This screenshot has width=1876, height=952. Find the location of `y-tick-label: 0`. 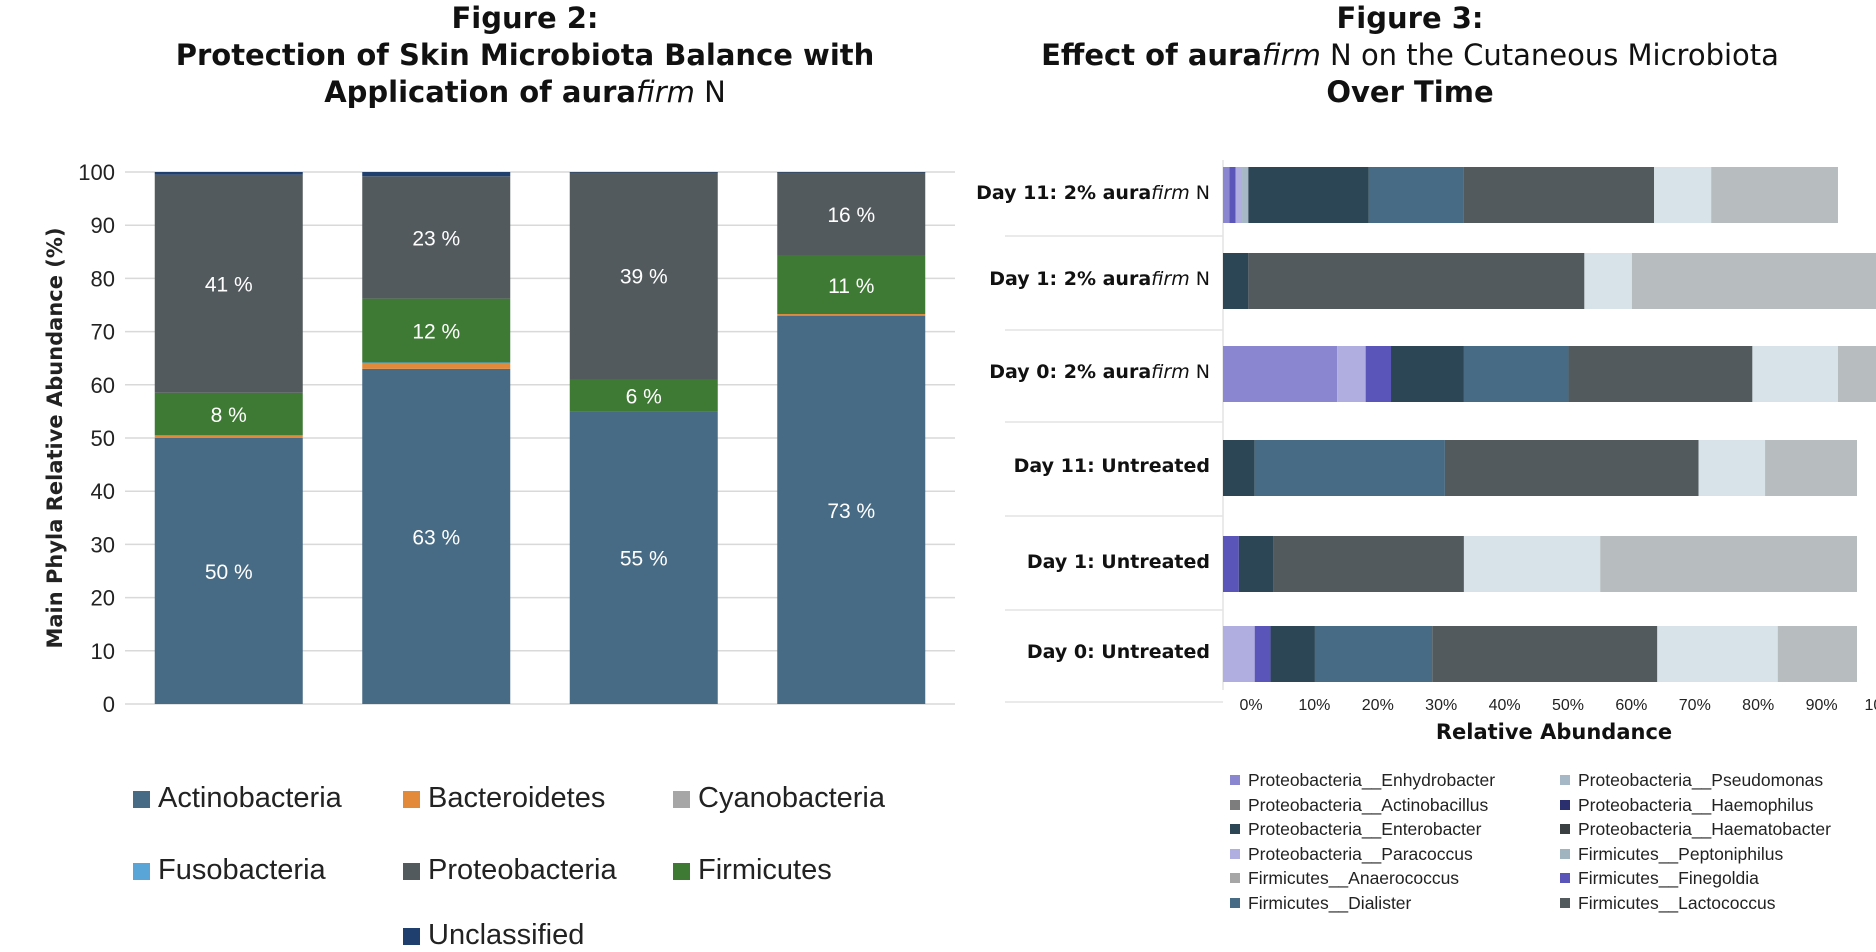

y-tick-label: 0 is located at coordinates (109, 704).